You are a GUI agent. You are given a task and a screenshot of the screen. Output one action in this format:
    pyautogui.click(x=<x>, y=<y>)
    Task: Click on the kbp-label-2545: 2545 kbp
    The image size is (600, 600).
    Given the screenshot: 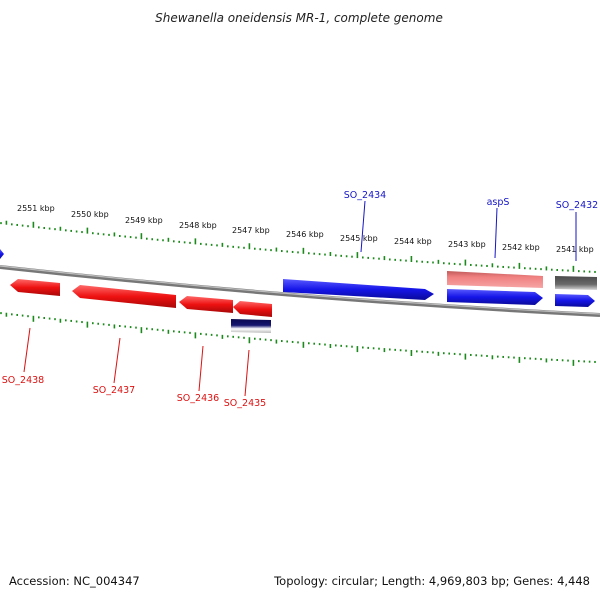 What is the action you would take?
    pyautogui.click(x=359, y=238)
    